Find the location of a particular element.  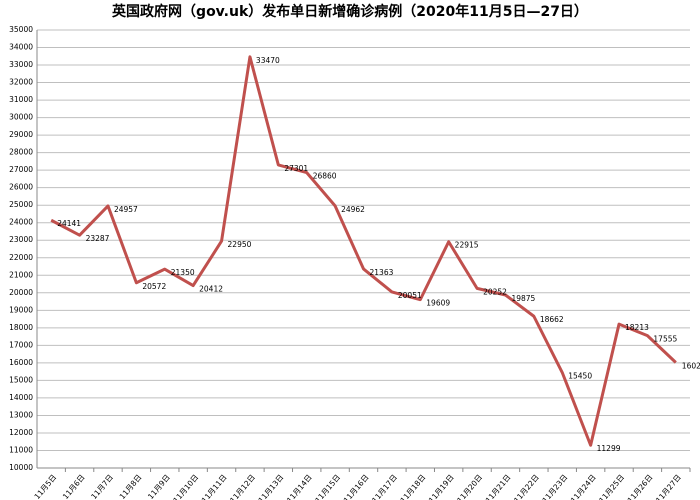

y-tick-label: 18000 is located at coordinates (21, 327).